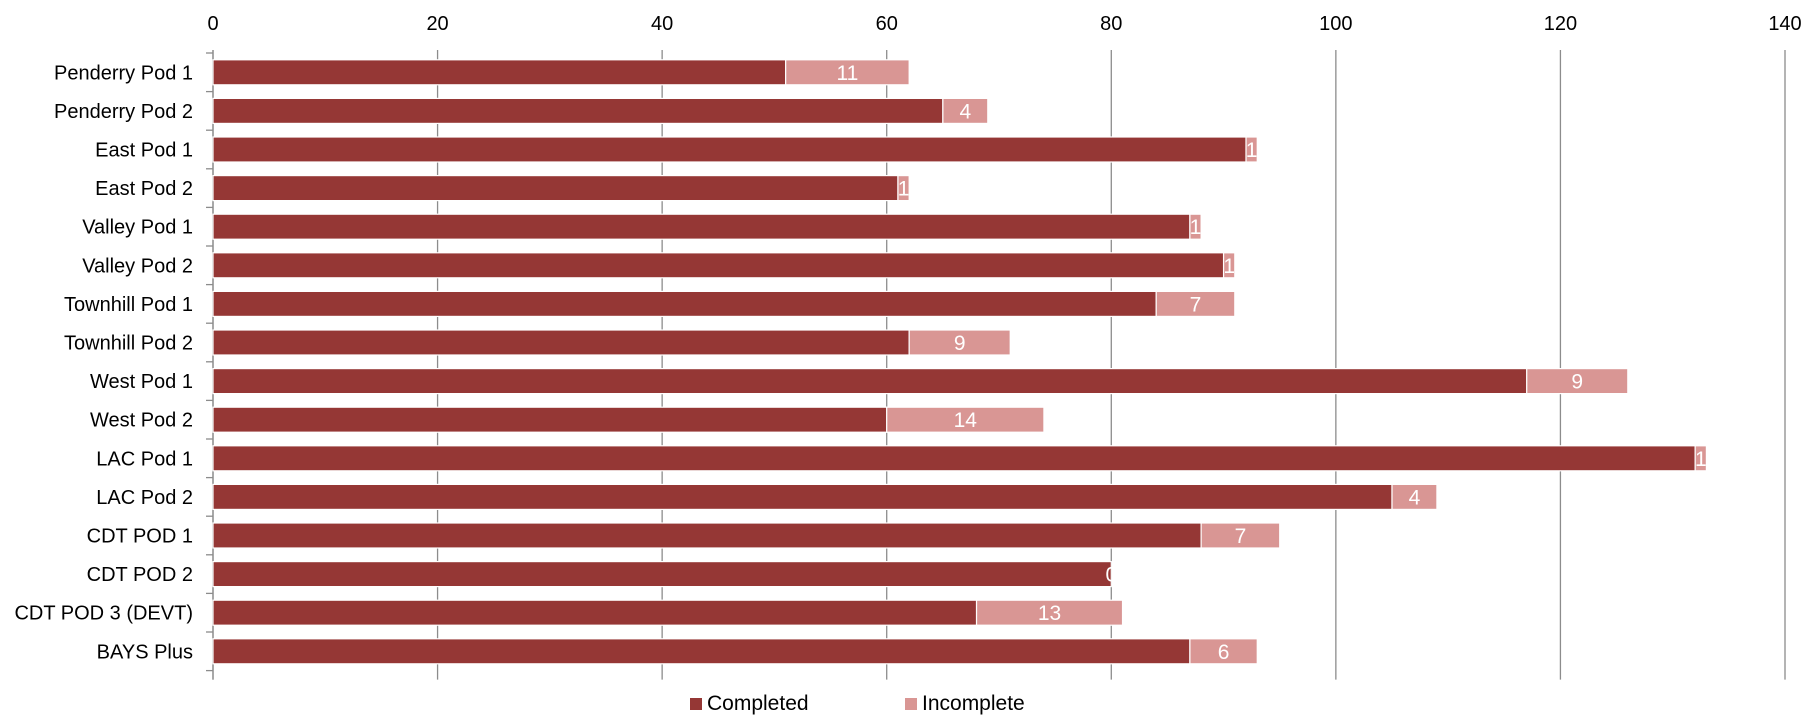 Image resolution: width=1818 pixels, height=728 pixels. I want to click on x-tick-label: 100, so click(1335, 24).